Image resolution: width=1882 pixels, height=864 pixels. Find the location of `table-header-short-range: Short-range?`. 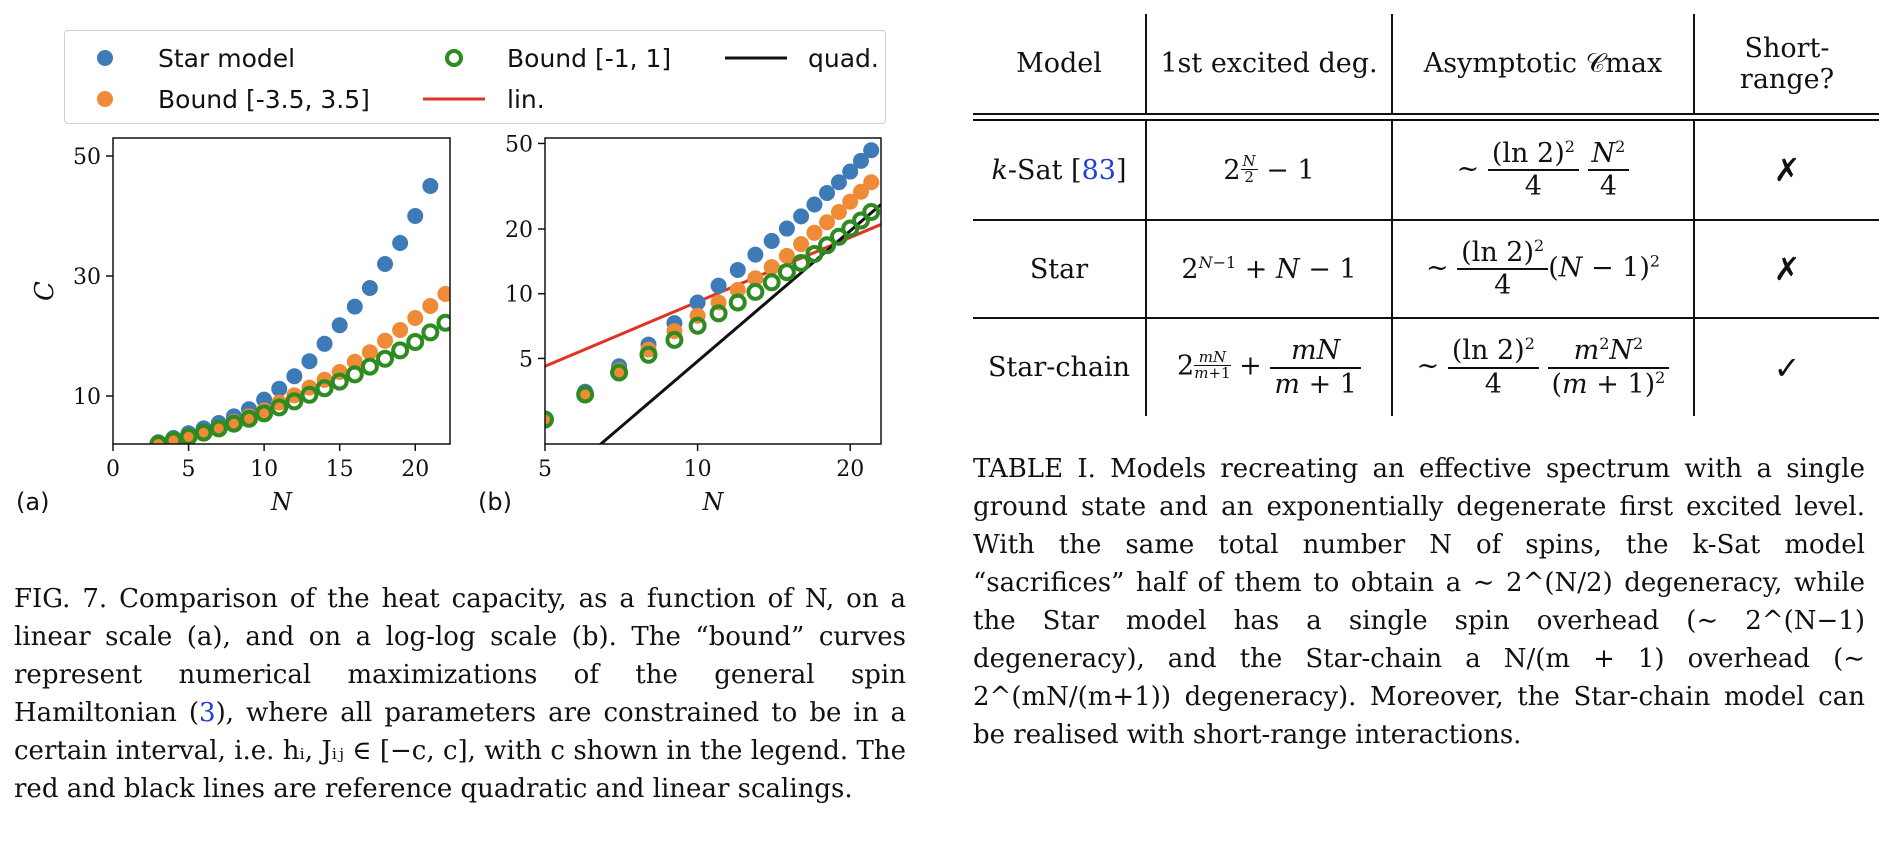

table-header-short-range: Short-range? is located at coordinates (1786, 64).